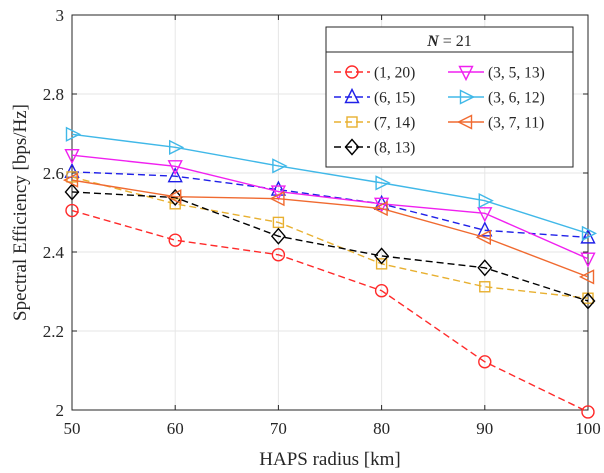 This screenshot has width=604, height=473. I want to click on y-axis-label: Spectral Efficiency [bps/Hz], so click(20, 212).